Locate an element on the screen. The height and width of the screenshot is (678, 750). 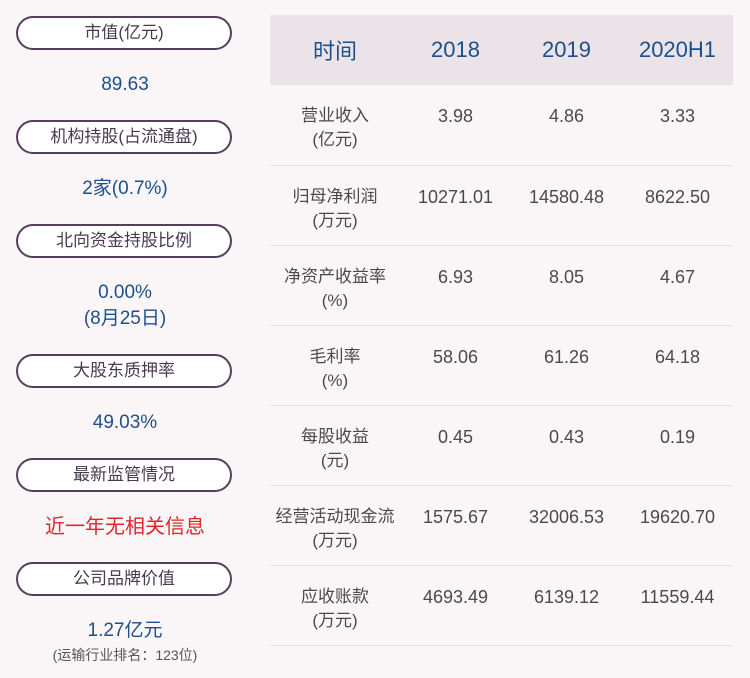
header-time: 时间 is located at coordinates (334, 51).